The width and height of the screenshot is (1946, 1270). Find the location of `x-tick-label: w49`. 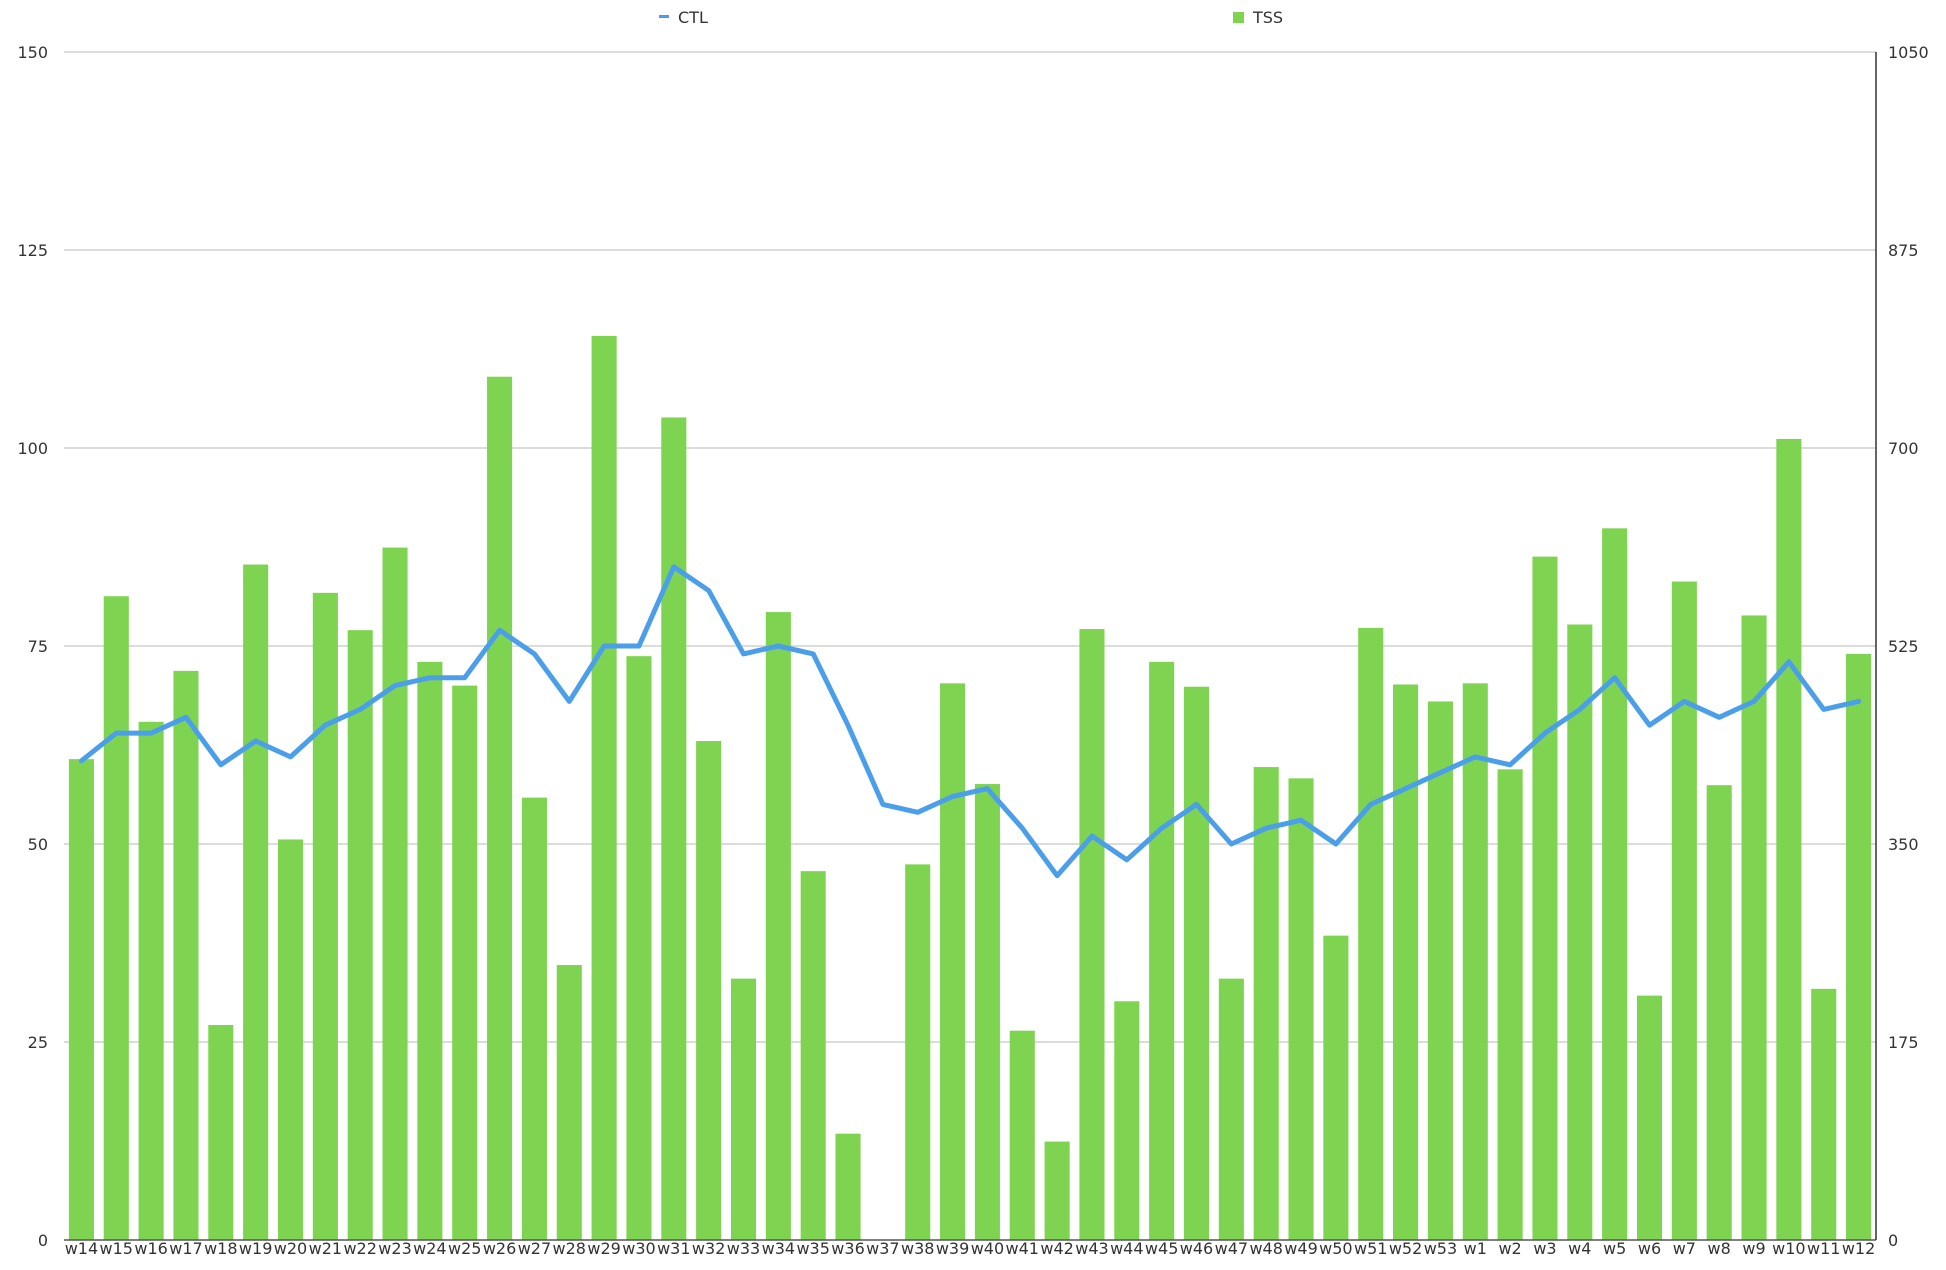

x-tick-label: w49 is located at coordinates (1300, 1248).